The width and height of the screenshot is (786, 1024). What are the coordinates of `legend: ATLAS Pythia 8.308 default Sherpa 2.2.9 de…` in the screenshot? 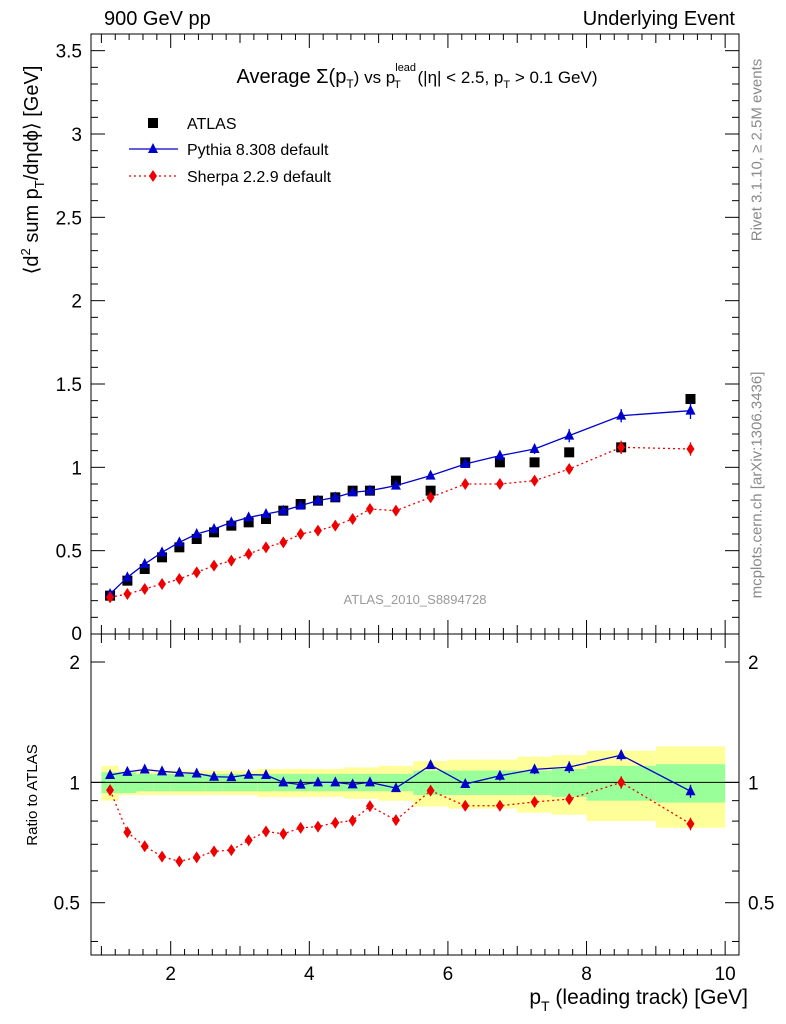 It's located at (230, 151).